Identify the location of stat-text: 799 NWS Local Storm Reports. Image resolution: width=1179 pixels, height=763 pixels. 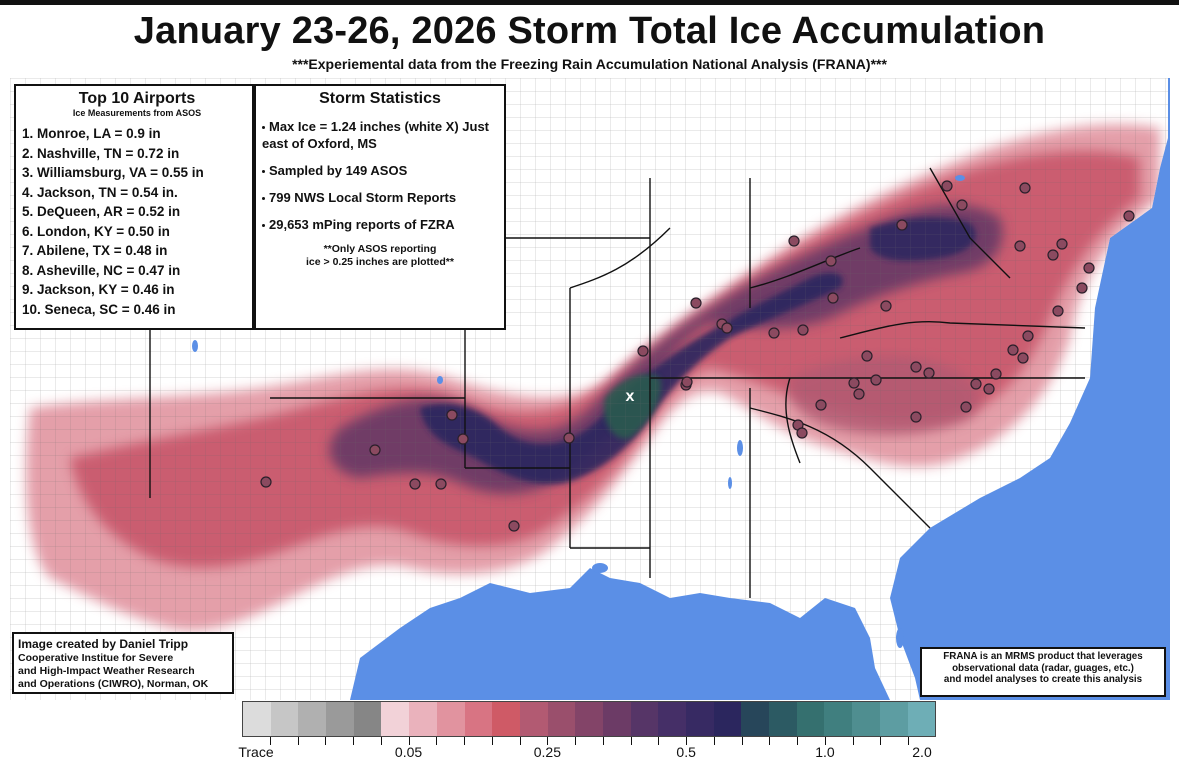
(363, 197).